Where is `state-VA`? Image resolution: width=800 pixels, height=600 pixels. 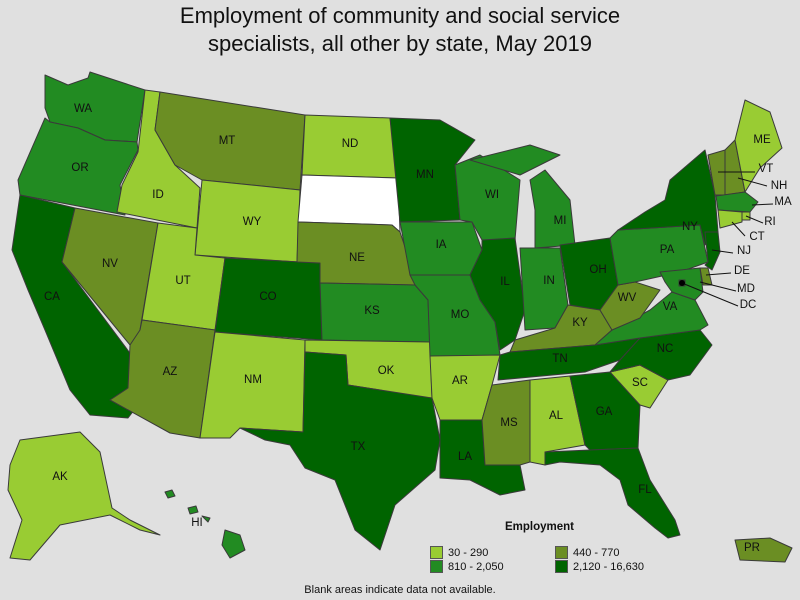
state-VA is located at coordinates (651, 318).